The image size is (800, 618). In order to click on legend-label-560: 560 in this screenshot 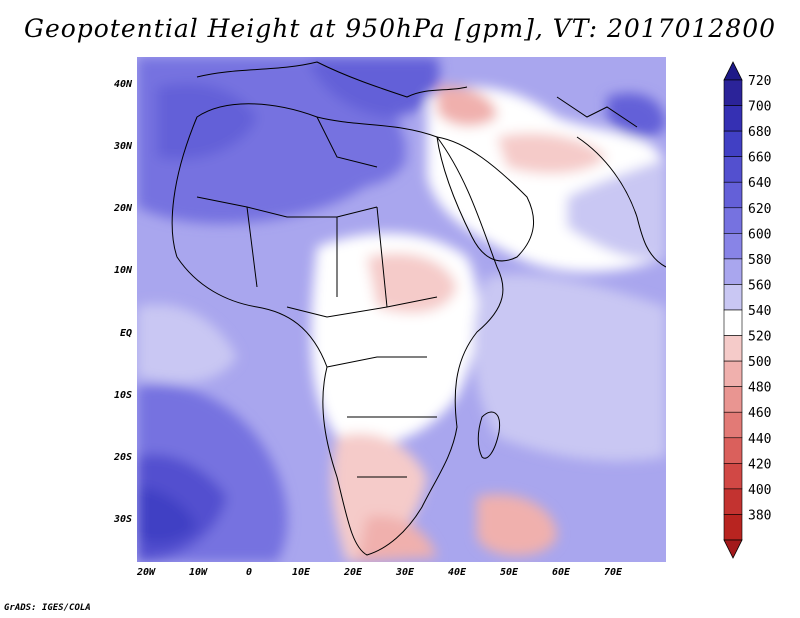, I will do `click(759, 285)`.